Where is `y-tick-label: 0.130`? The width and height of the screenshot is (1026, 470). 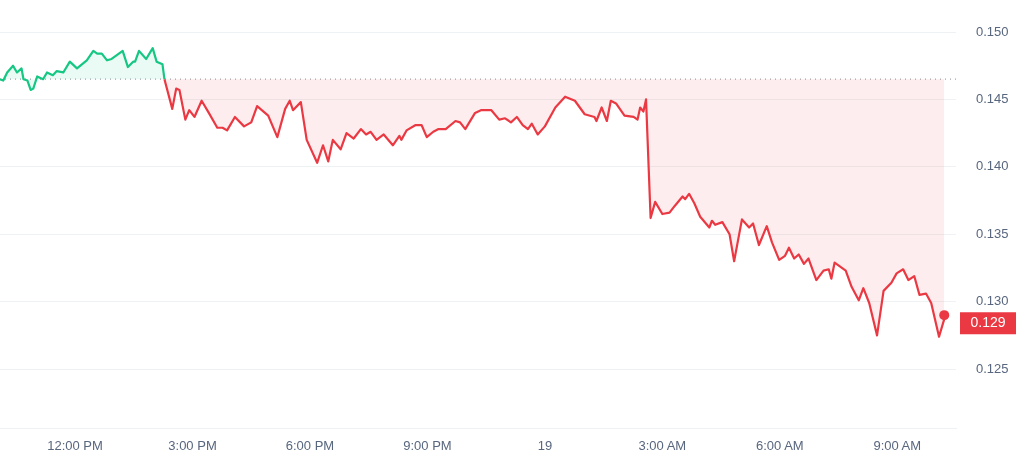 y-tick-label: 0.130 is located at coordinates (992, 301).